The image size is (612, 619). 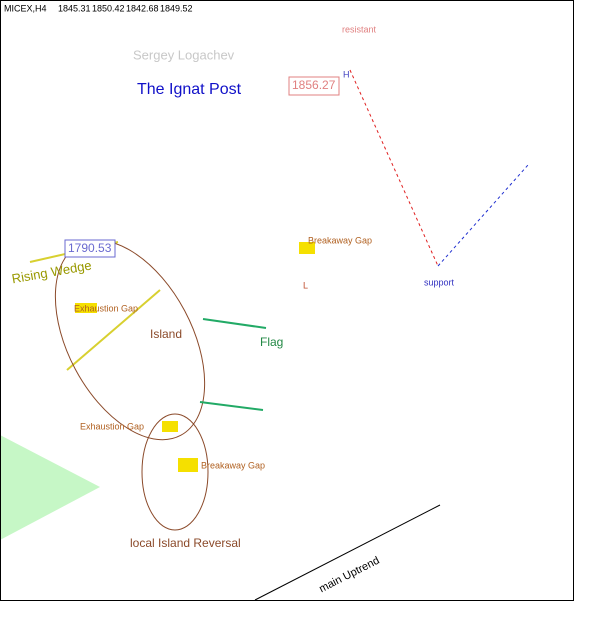 What do you see at coordinates (271, 342) in the screenshot?
I see `flag-label: Flag` at bounding box center [271, 342].